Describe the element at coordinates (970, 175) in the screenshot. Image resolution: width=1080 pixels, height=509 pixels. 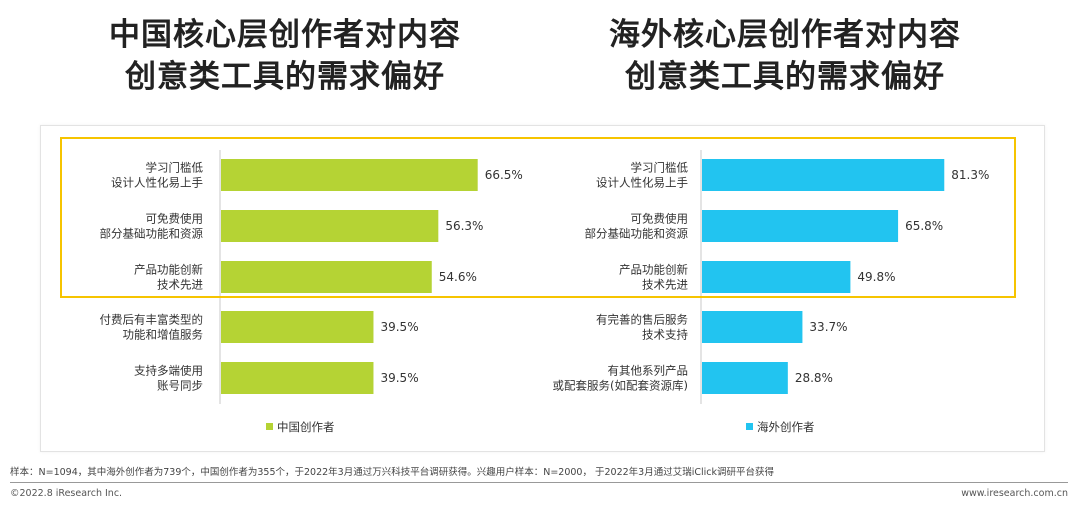
I see `overseas-value-label-0: 81.3%` at that location.